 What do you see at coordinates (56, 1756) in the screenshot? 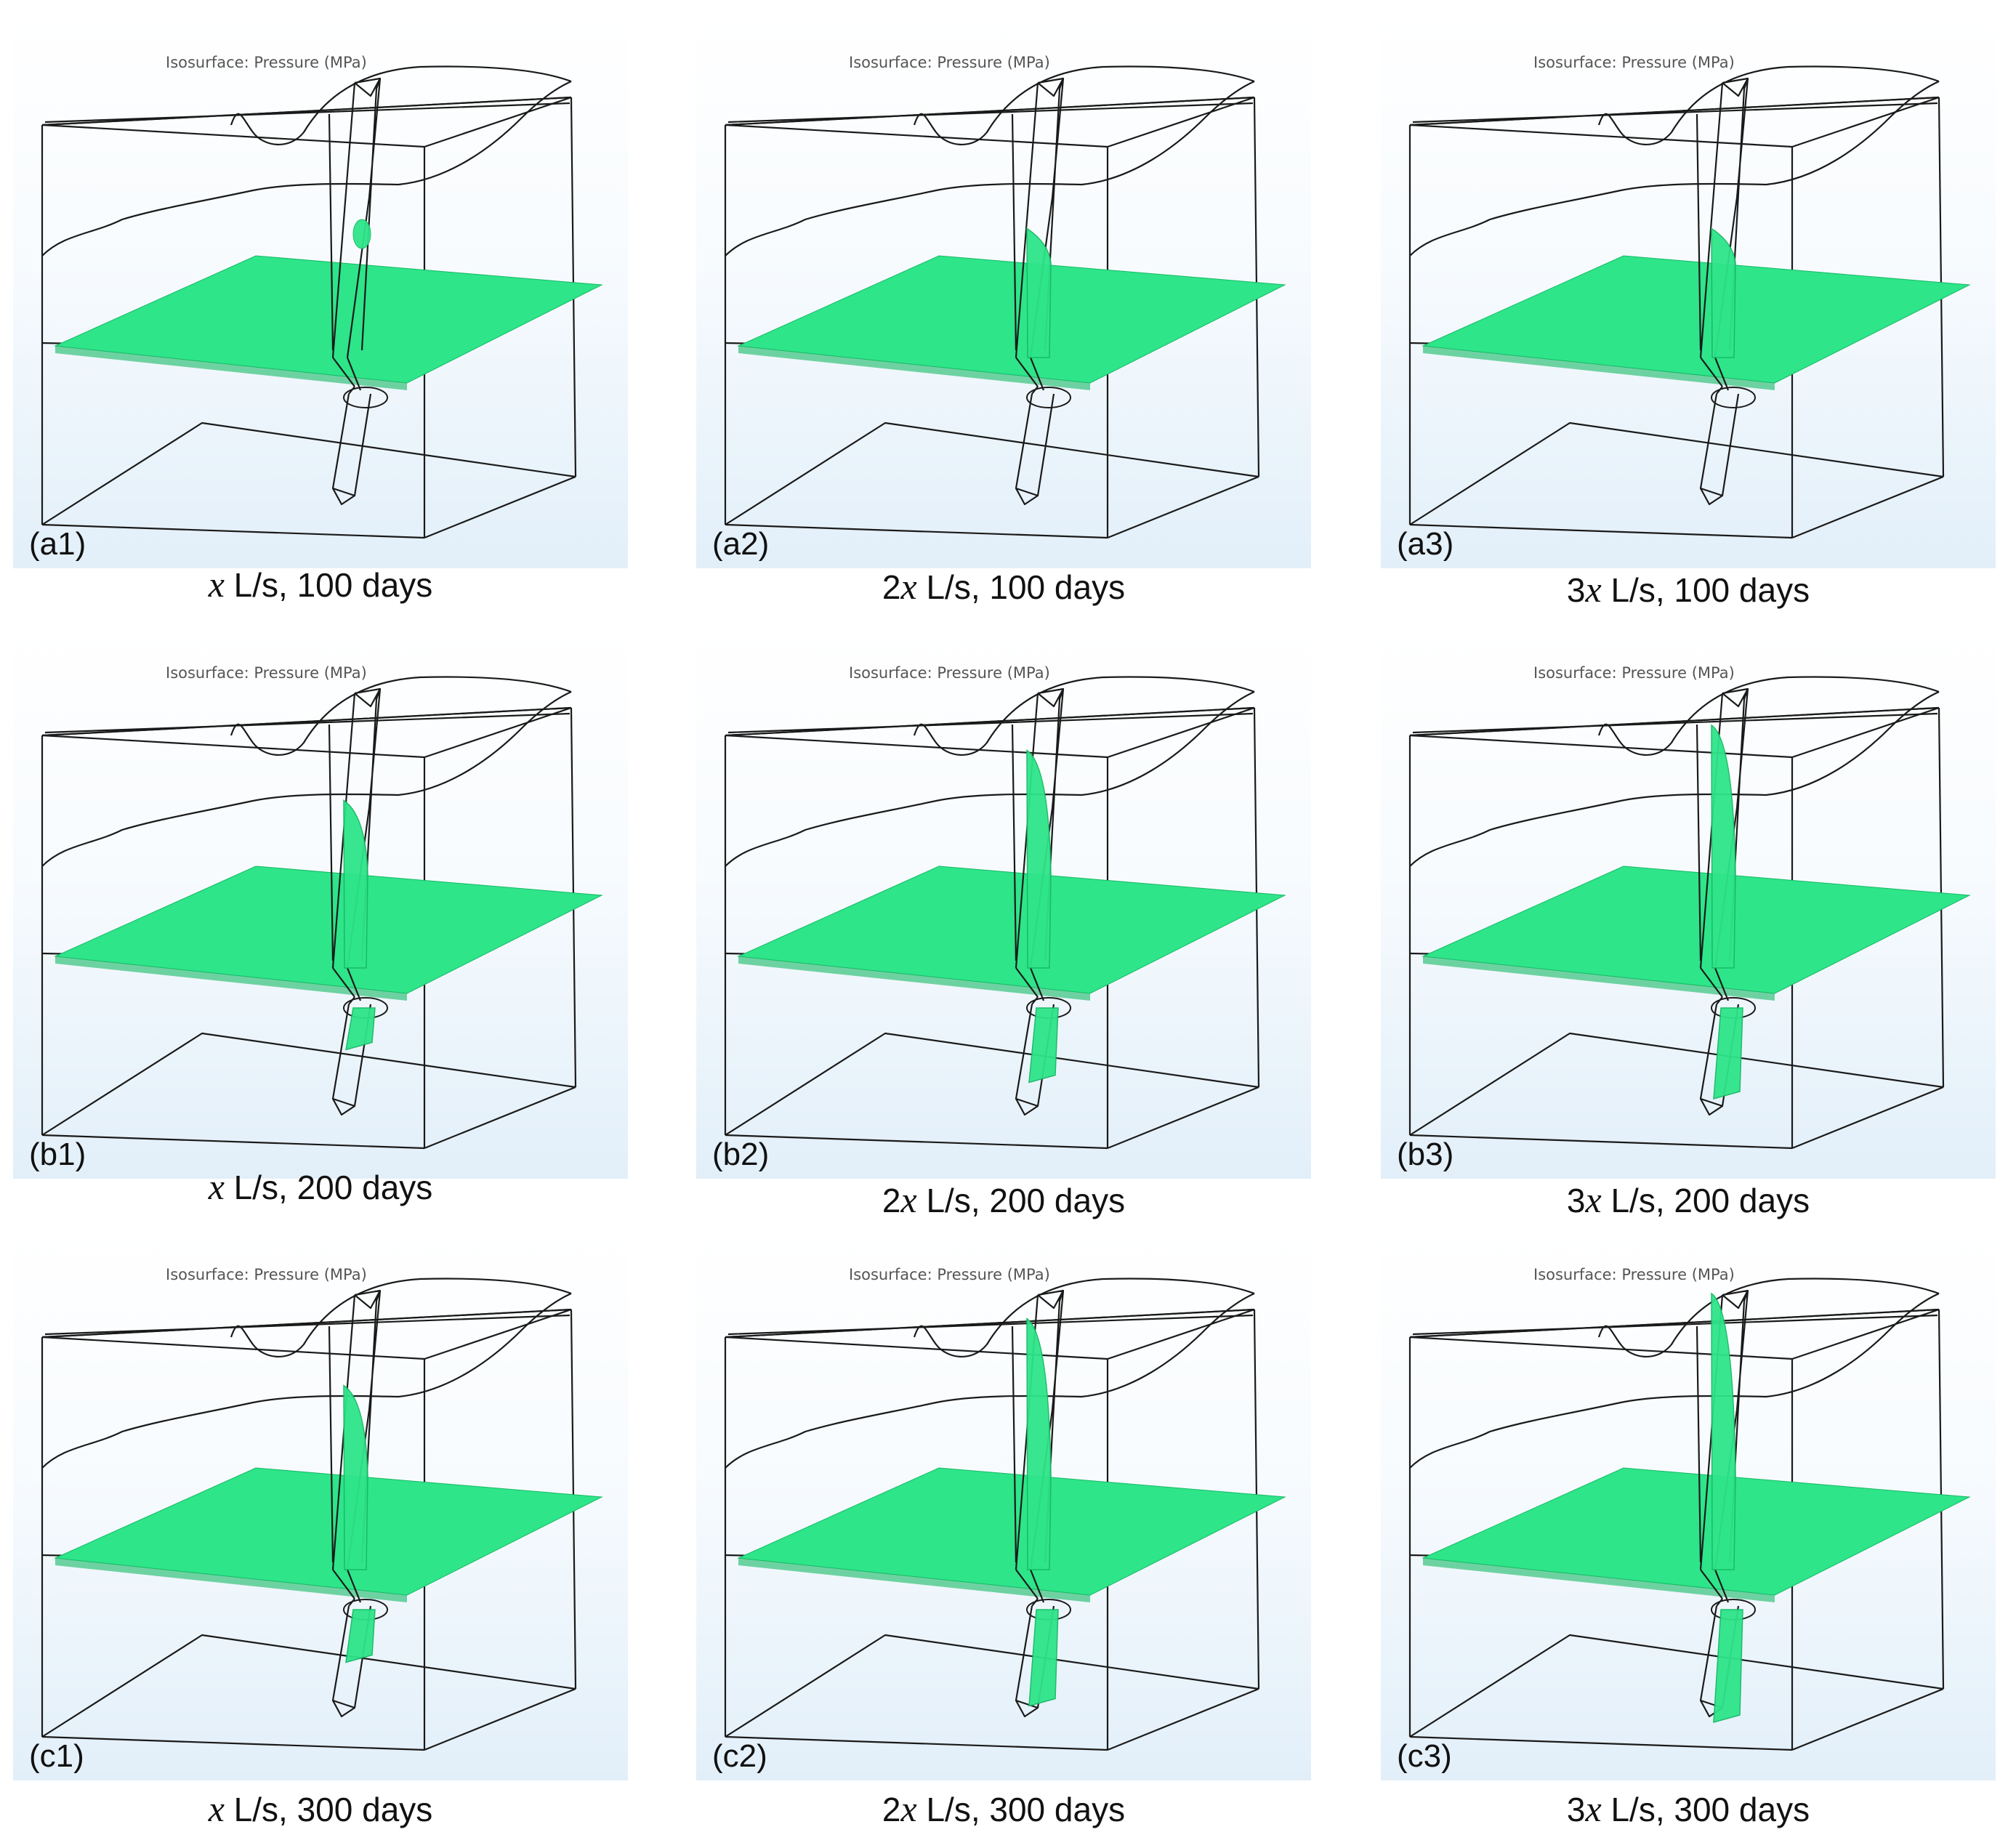
I see `panel-id: (c1)` at bounding box center [56, 1756].